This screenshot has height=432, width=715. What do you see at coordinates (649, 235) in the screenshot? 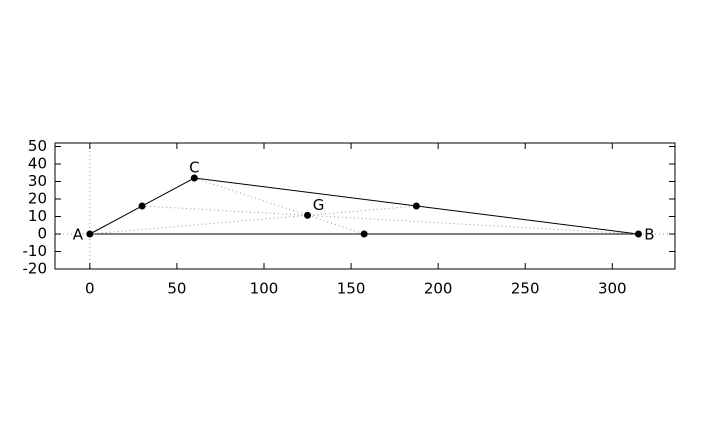
I see `point-label: B` at bounding box center [649, 235].